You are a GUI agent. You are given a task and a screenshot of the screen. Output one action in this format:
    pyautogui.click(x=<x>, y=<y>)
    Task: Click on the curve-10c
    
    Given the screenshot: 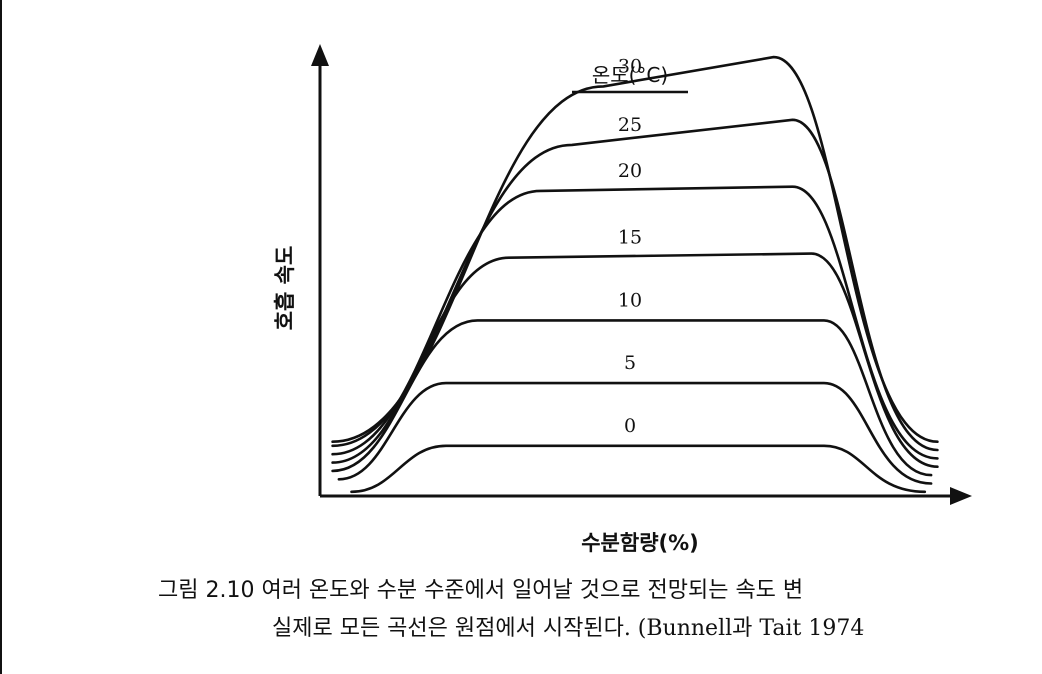 What is the action you would take?
    pyautogui.click(x=632, y=398)
    